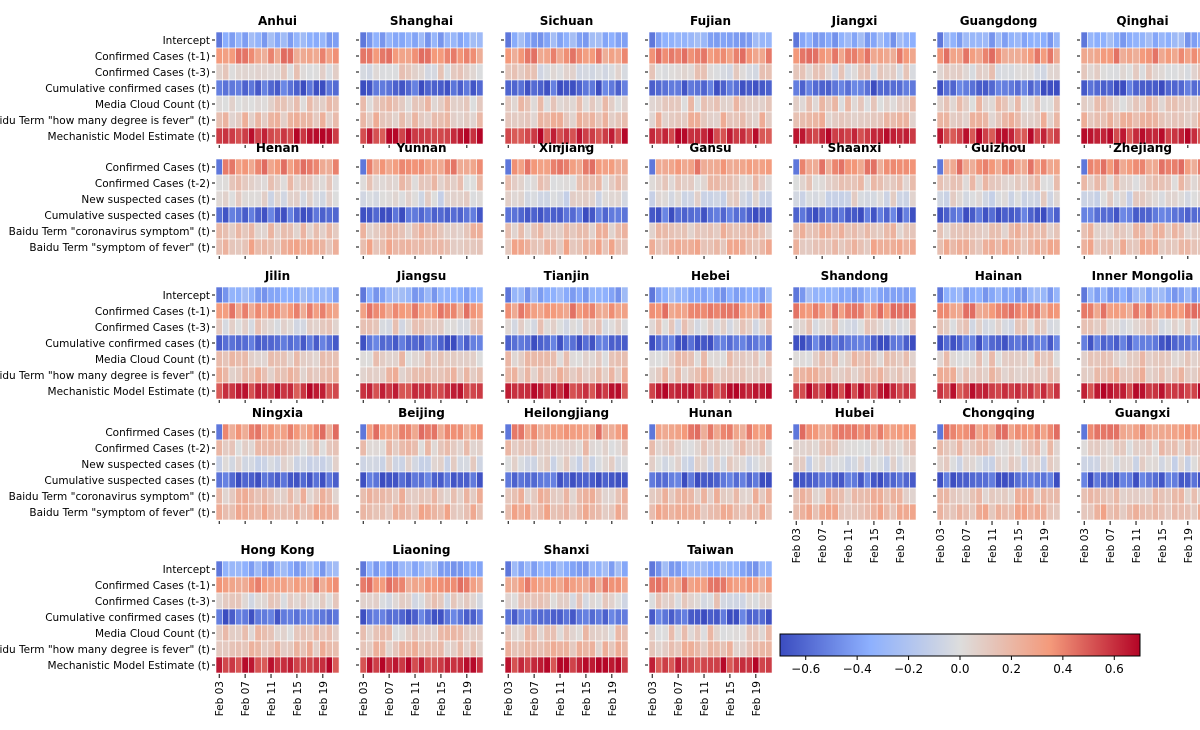 The image size is (1200, 730). Describe the element at coordinates (129, 666) in the screenshot. I see `row-label: Mechanistic Model Estimate (t)` at that location.